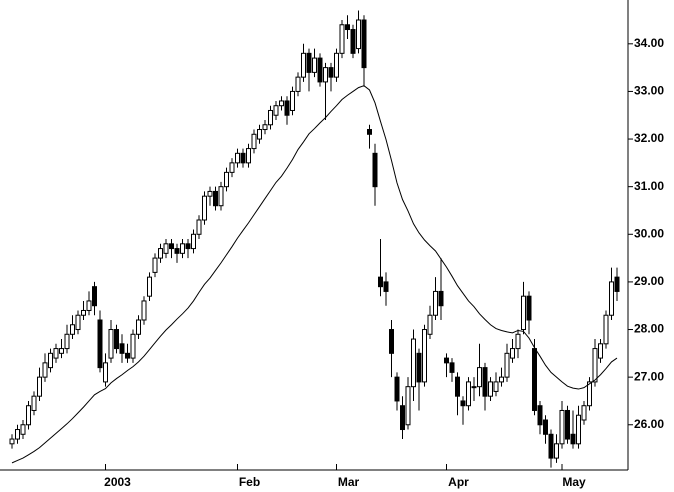 The width and height of the screenshot is (674, 492). I want to click on y-tick-label: 33.00, so click(649, 91).